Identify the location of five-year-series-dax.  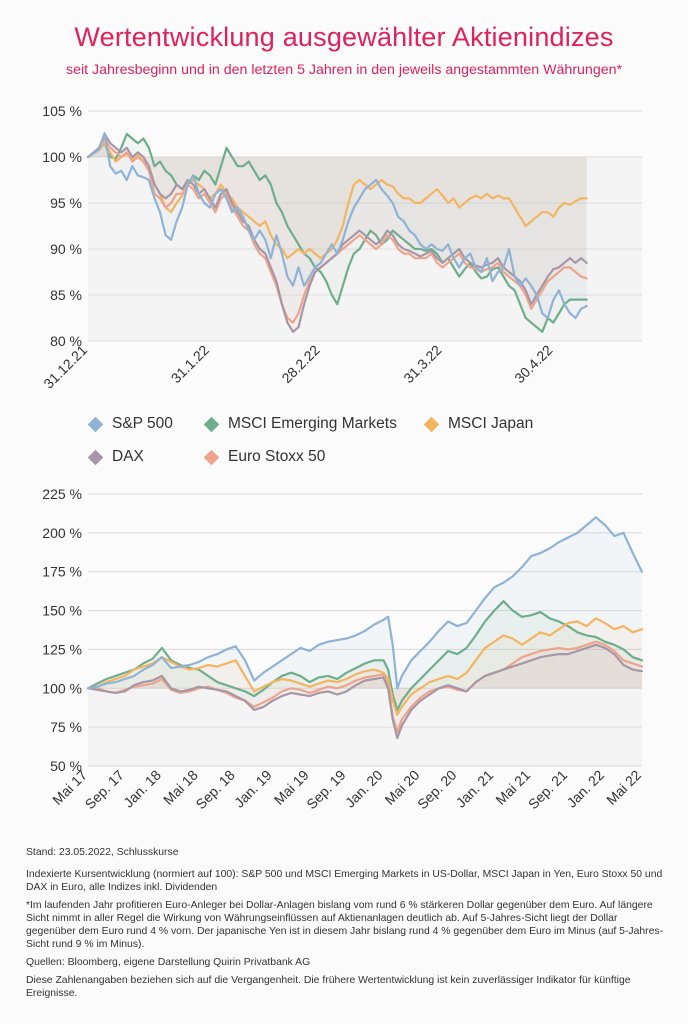
(365, 691).